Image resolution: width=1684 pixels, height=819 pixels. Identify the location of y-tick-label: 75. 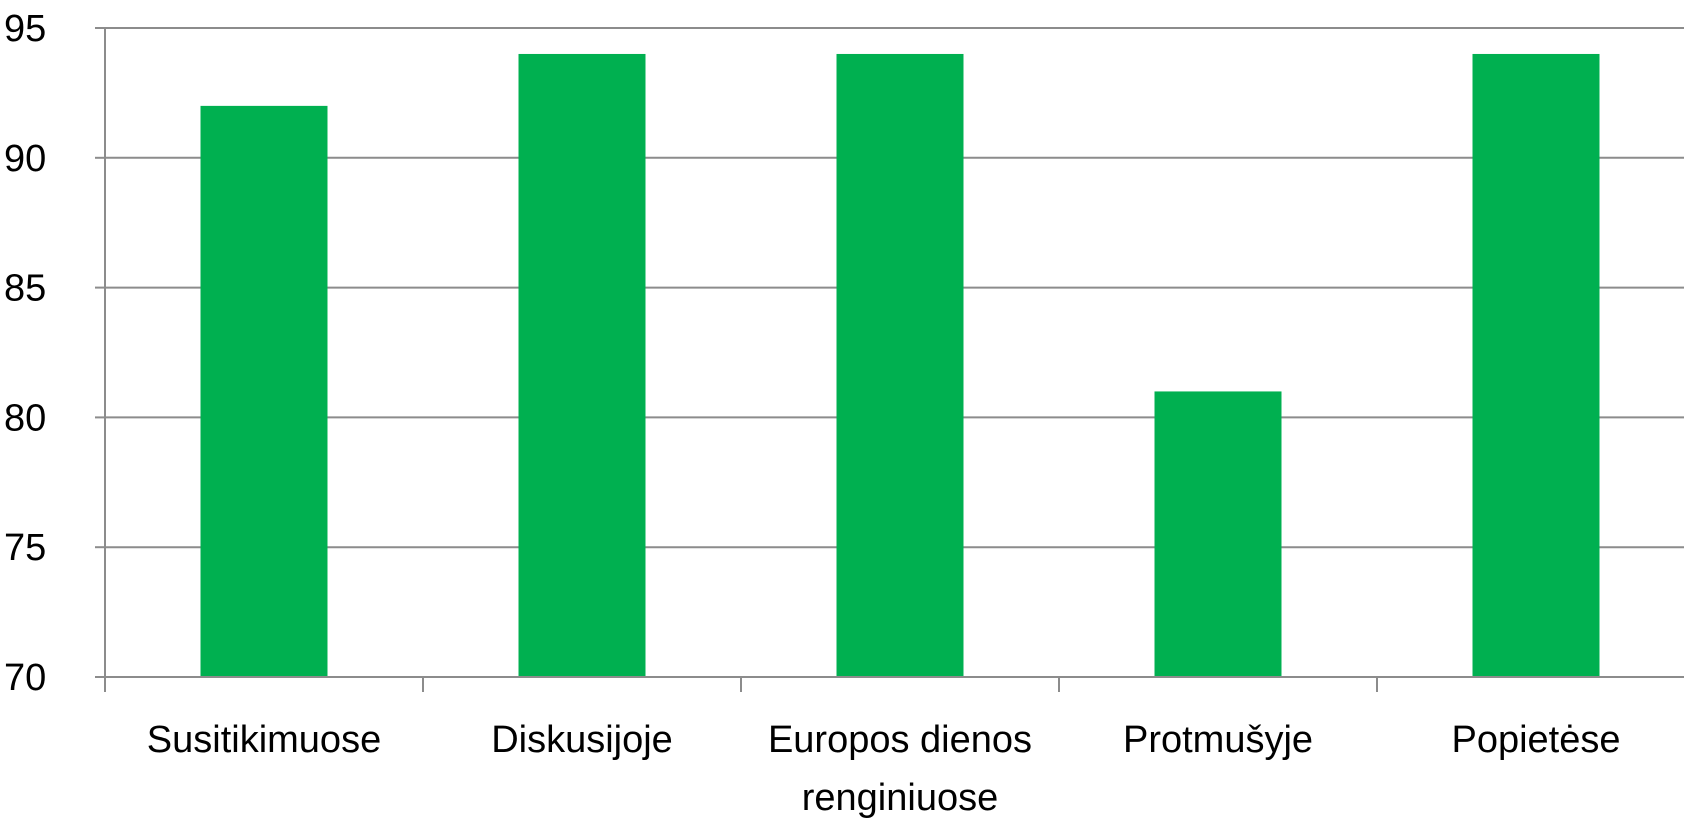
(25, 548).